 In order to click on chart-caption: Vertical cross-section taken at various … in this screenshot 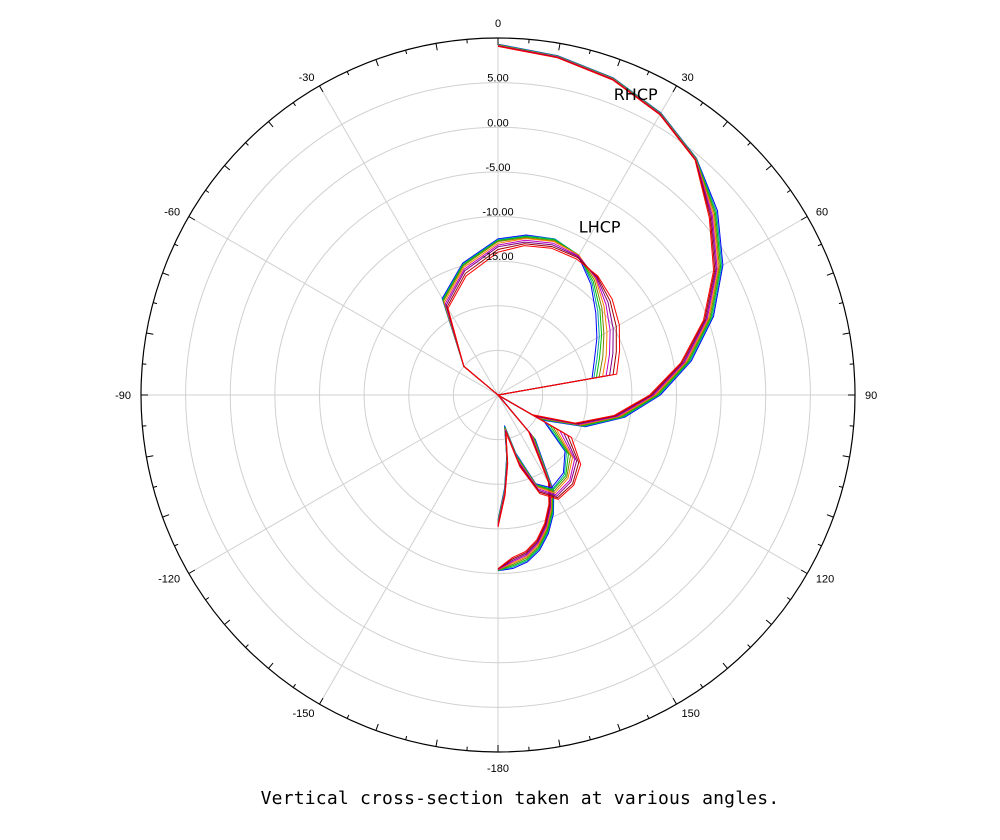, I will do `click(520, 798)`.